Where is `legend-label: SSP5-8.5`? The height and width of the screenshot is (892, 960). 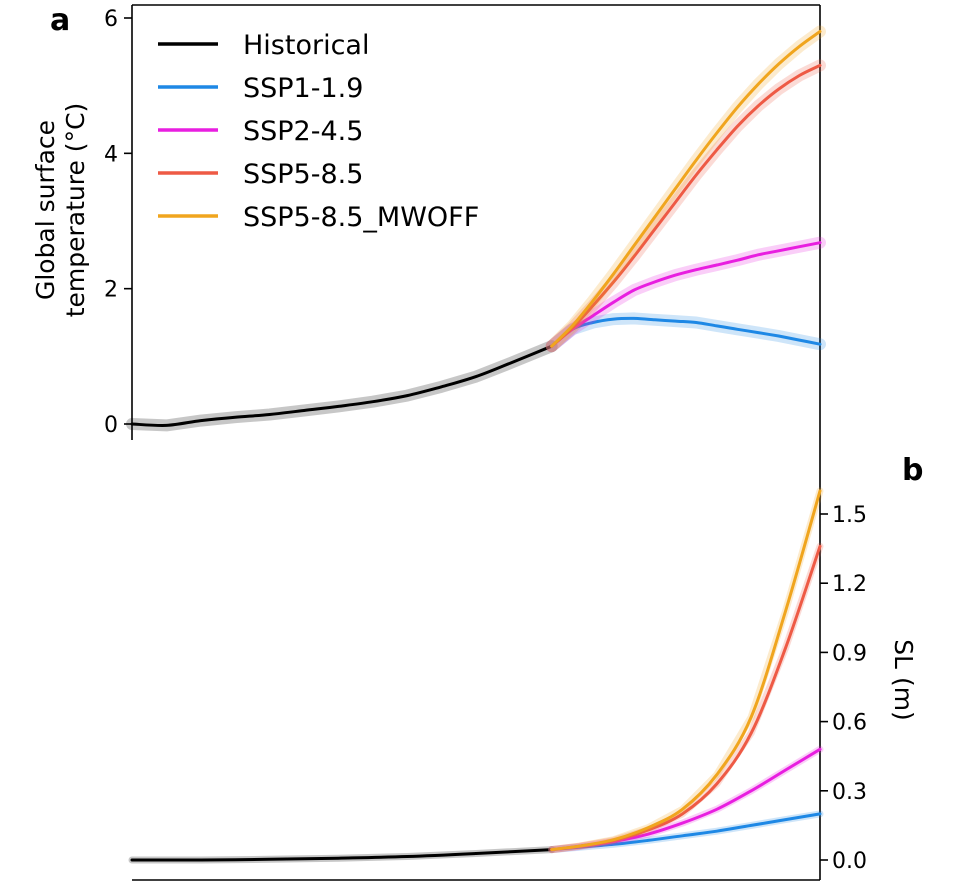 legend-label: SSP5-8.5 is located at coordinates (303, 174).